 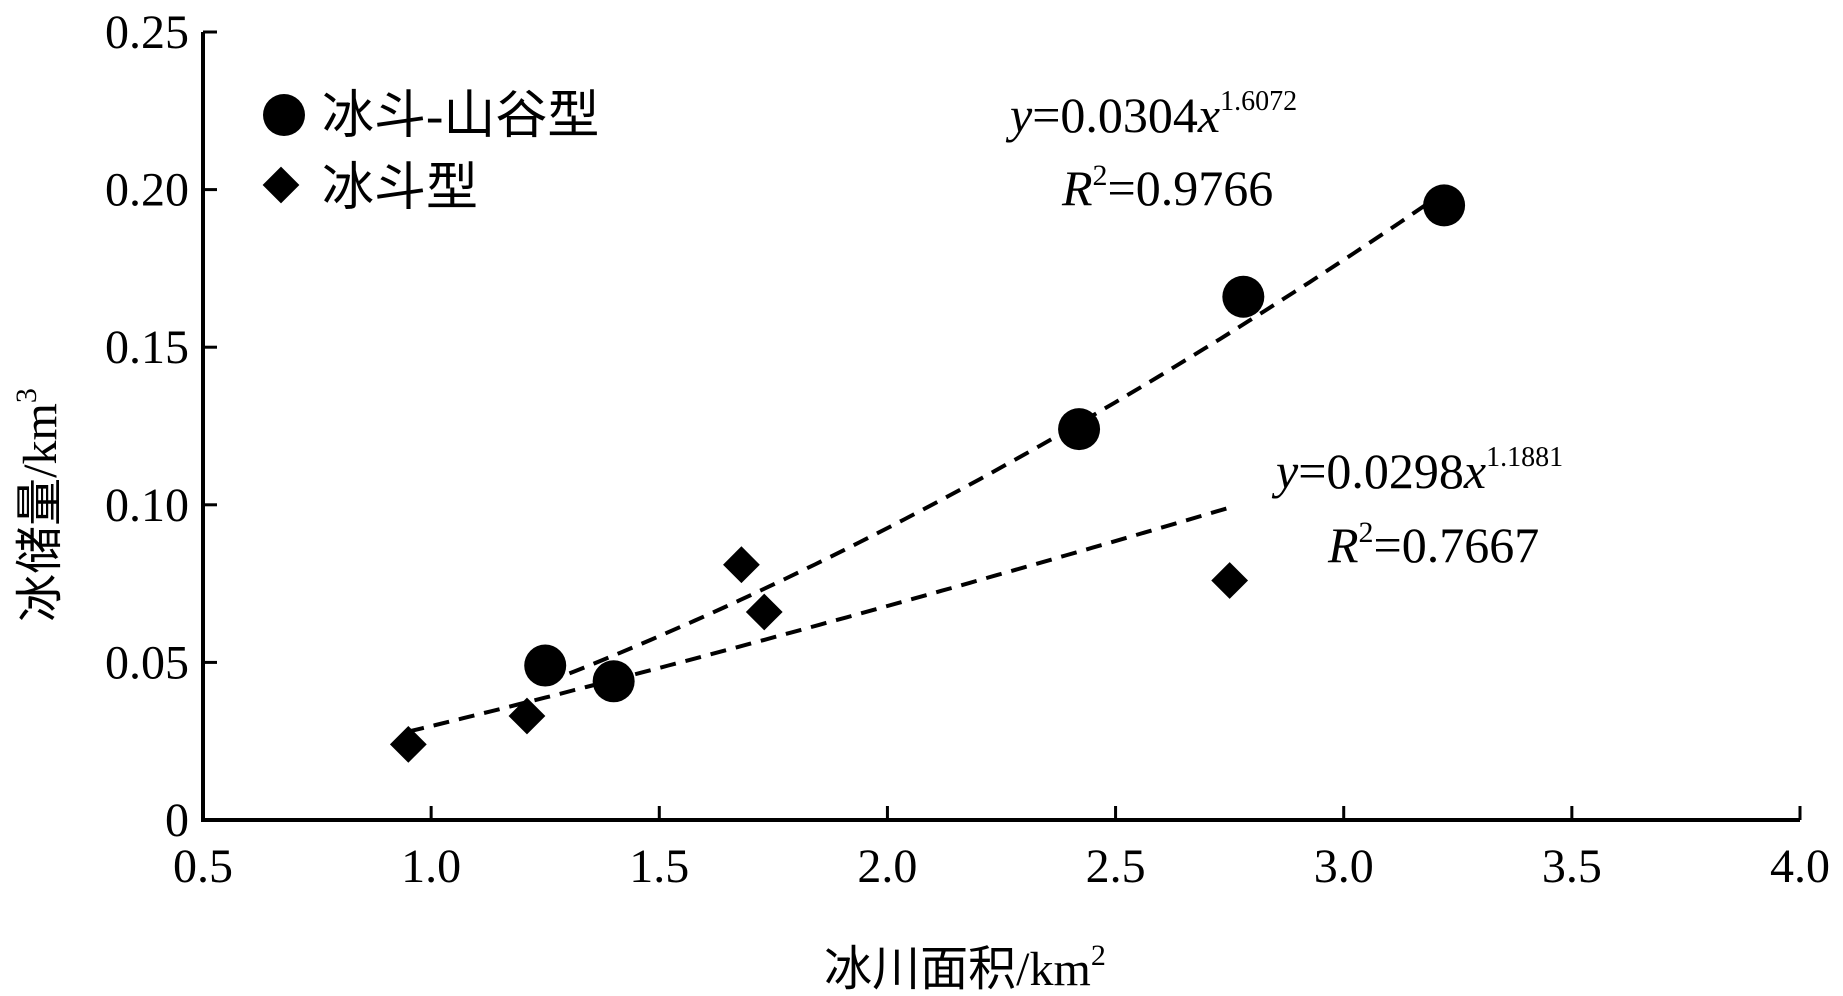 I want to click on y-tick-label: 0.05, so click(x=147, y=662).